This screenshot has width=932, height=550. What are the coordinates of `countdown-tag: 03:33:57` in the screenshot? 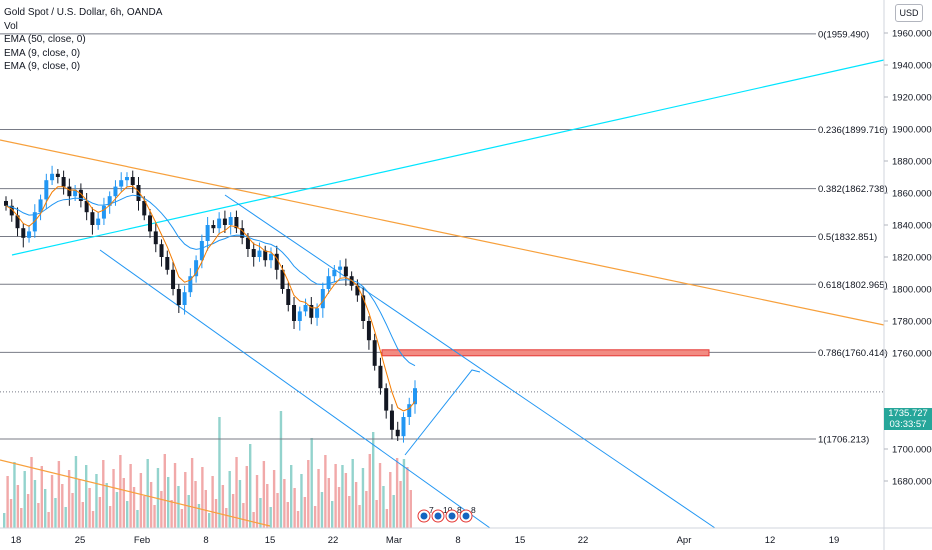 It's located at (908, 424).